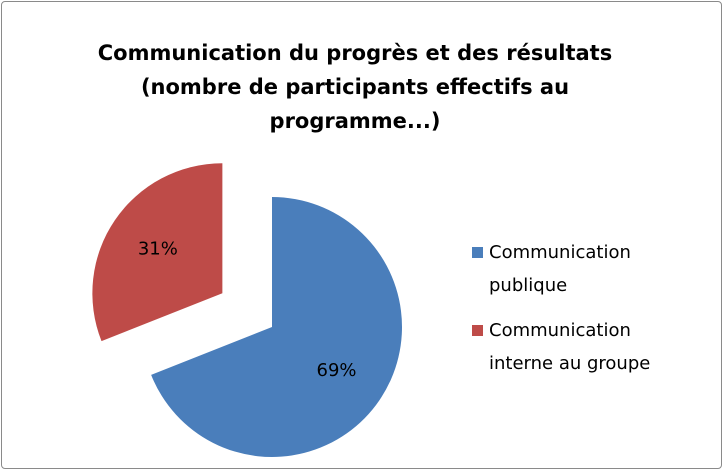 This screenshot has width=725, height=472. I want to click on legend-entry: Communication interne au groupe, so click(592, 347).